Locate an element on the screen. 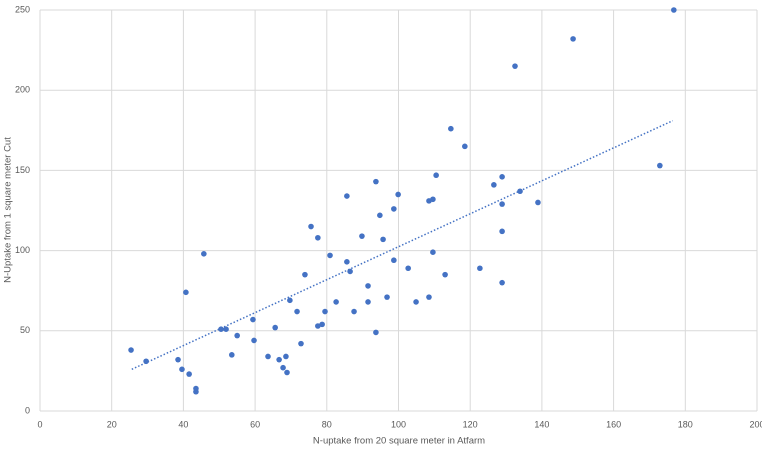 The image size is (762, 450). x-tick-label: 20 is located at coordinates (112, 424).